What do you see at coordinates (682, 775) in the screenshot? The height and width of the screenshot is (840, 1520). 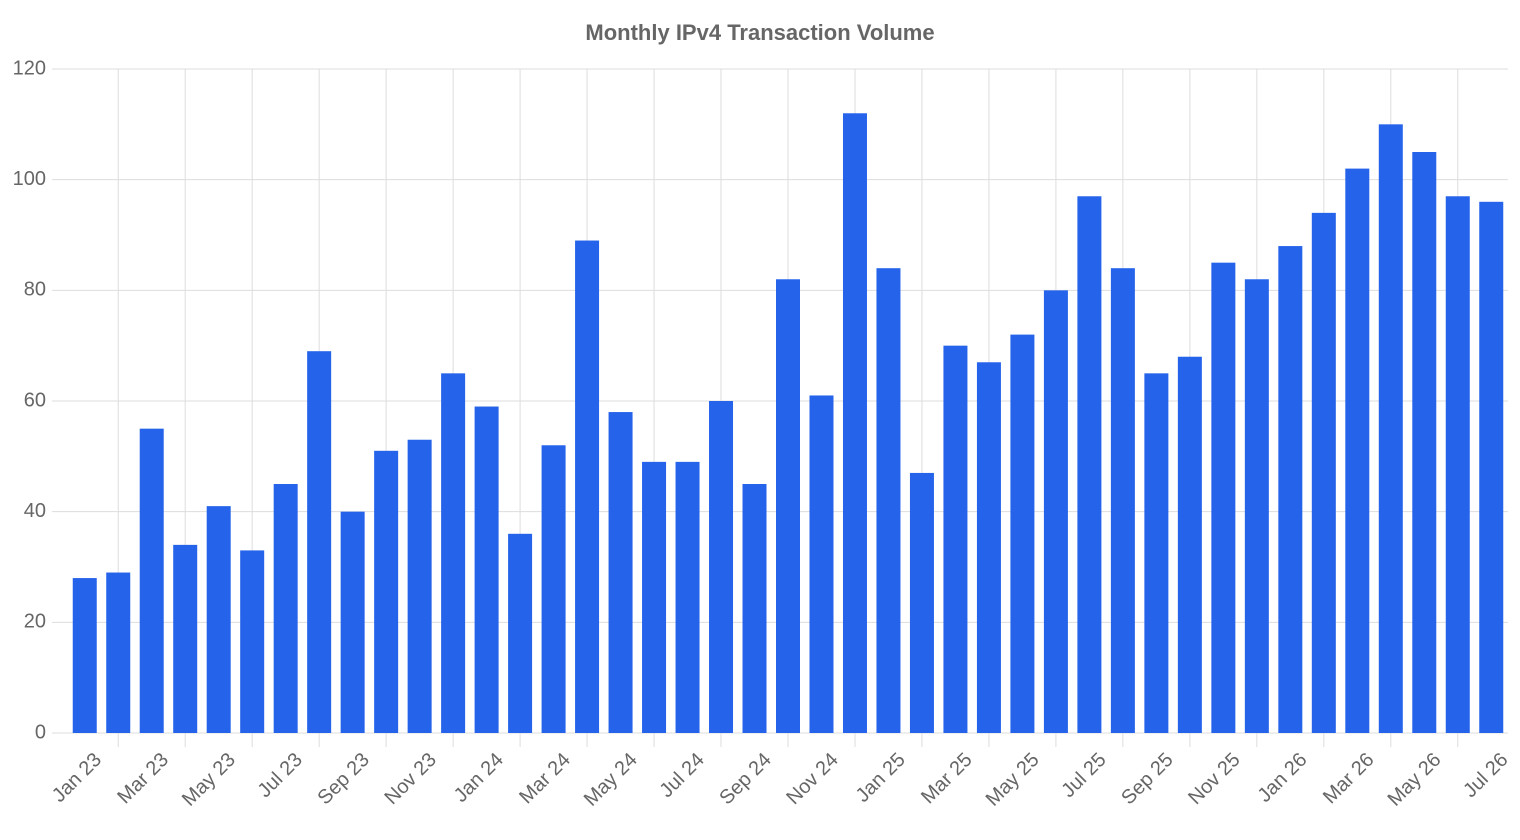 I see `x-tick-label: Jul 24` at bounding box center [682, 775].